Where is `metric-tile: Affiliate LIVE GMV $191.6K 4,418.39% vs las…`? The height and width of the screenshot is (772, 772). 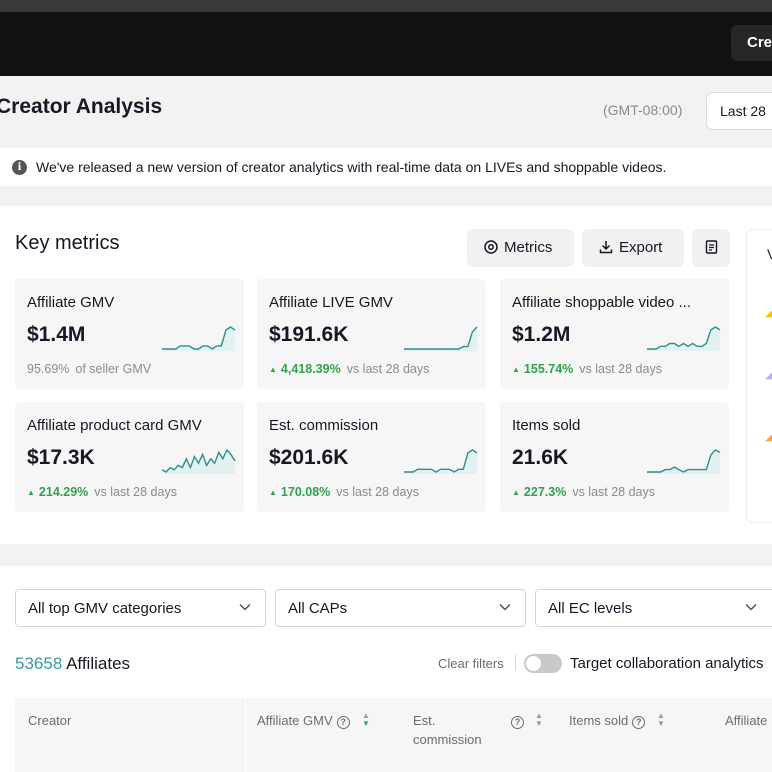
metric-tile: Affiliate LIVE GMV $191.6K 4,418.39% vs las… is located at coordinates (371, 334).